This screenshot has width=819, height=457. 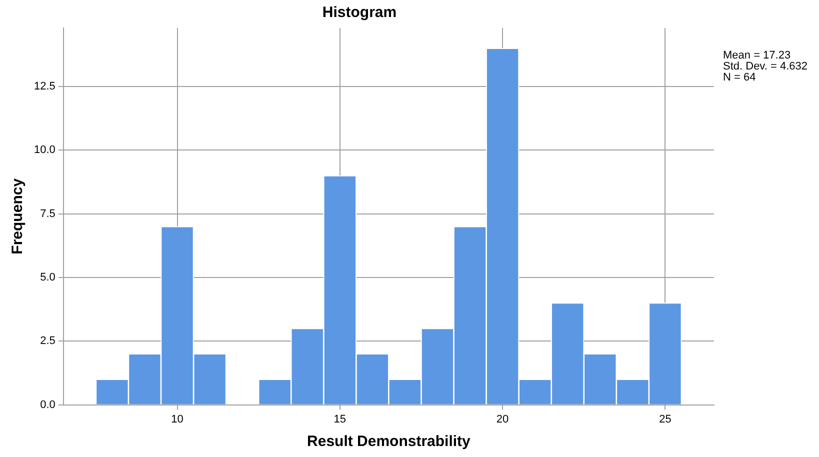 I want to click on y-tick-label: 7.5, so click(x=48, y=214).